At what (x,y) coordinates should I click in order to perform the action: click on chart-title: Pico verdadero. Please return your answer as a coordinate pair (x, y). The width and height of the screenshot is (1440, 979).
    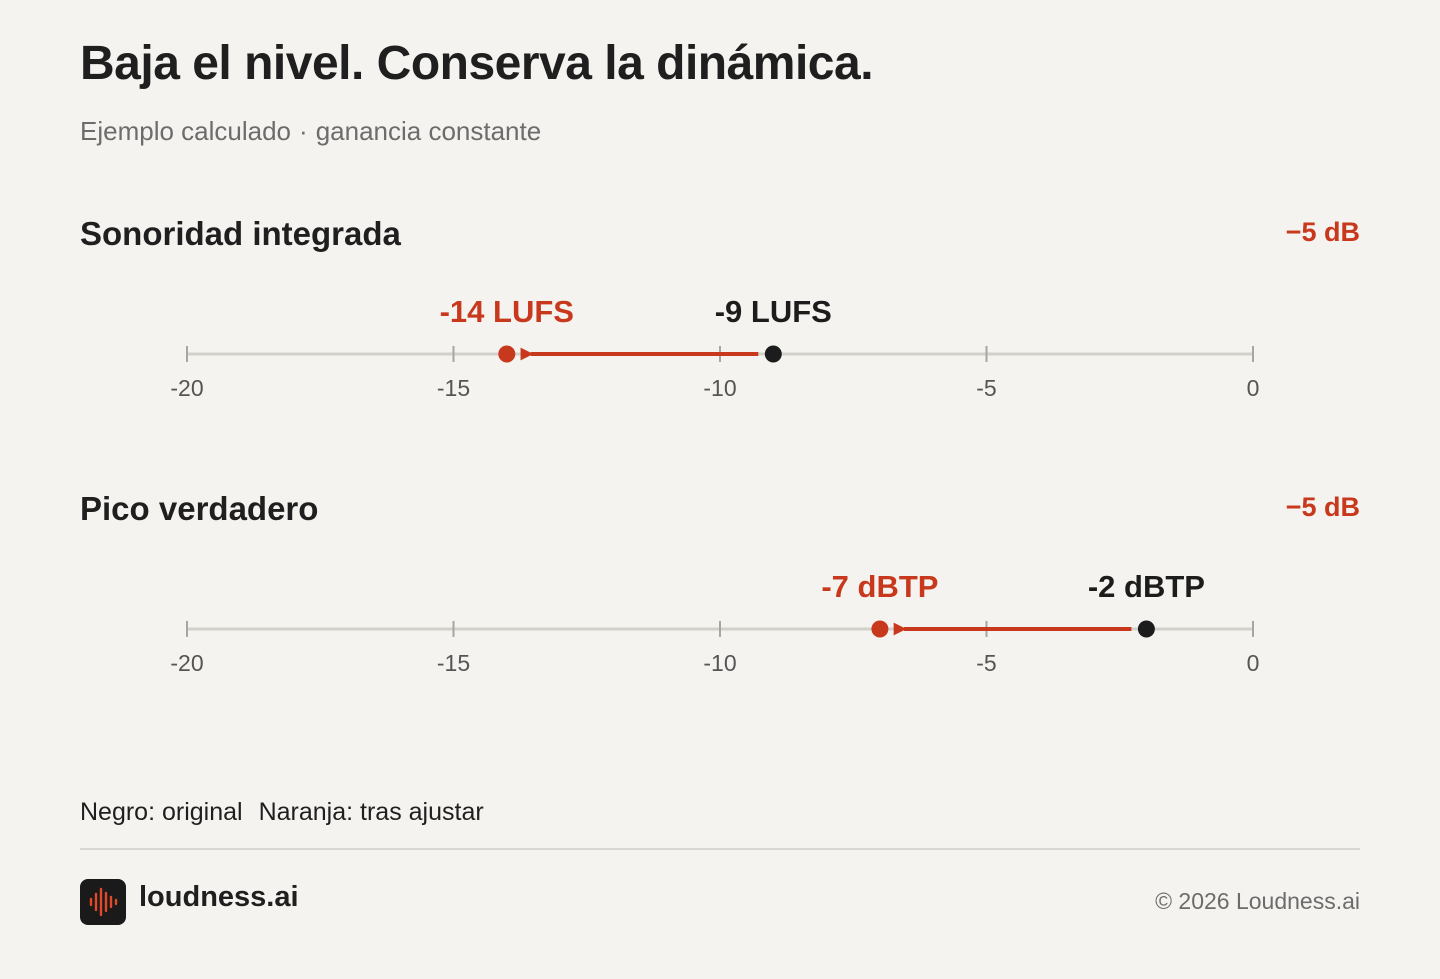
    Looking at the image, I should click on (199, 508).